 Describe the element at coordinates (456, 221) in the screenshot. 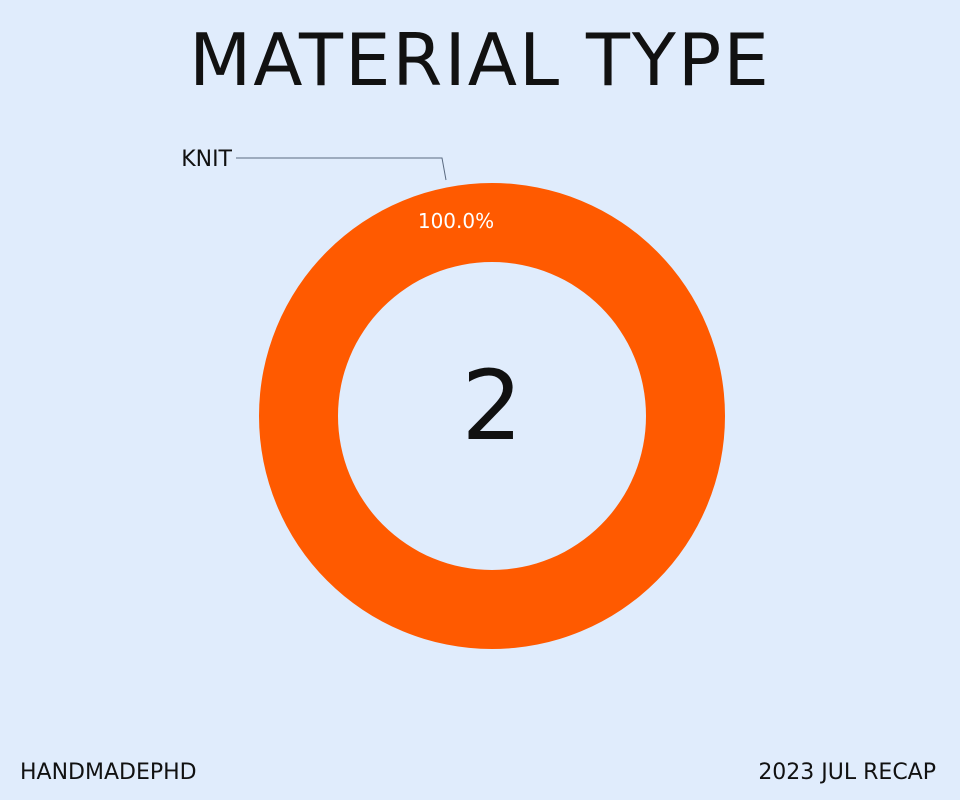

I see `slice-percent-label: 100.0%` at that location.